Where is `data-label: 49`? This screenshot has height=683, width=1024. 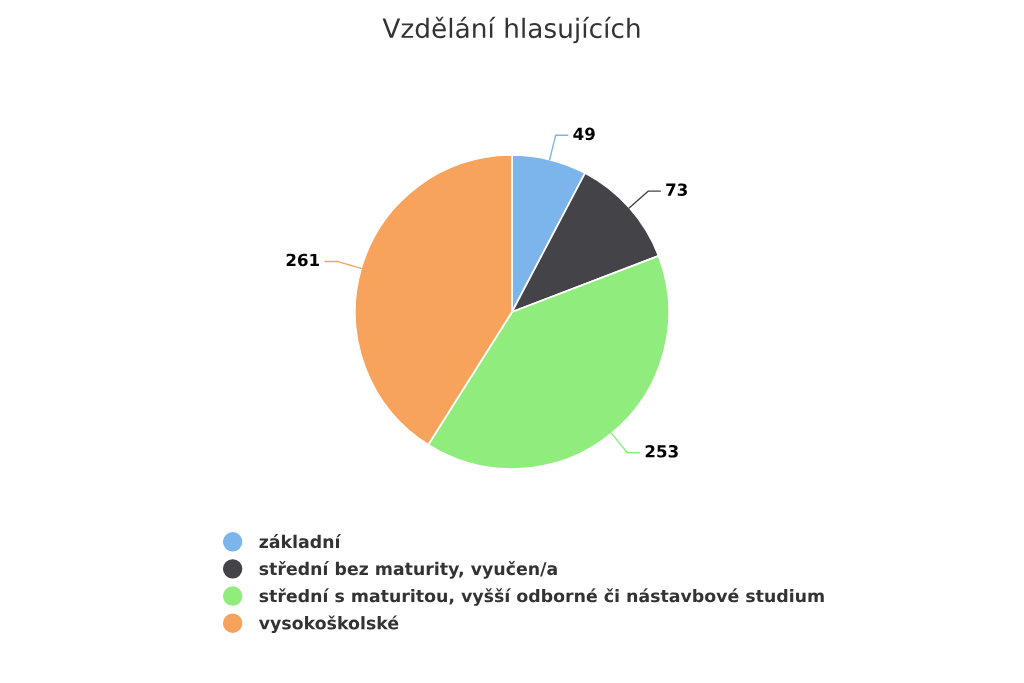 data-label: 49 is located at coordinates (584, 134).